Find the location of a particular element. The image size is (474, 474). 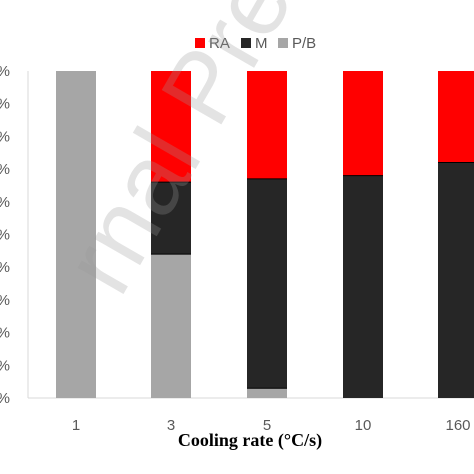

y-tick-labels: %%%%%%%%%%% is located at coordinates (5, 235).